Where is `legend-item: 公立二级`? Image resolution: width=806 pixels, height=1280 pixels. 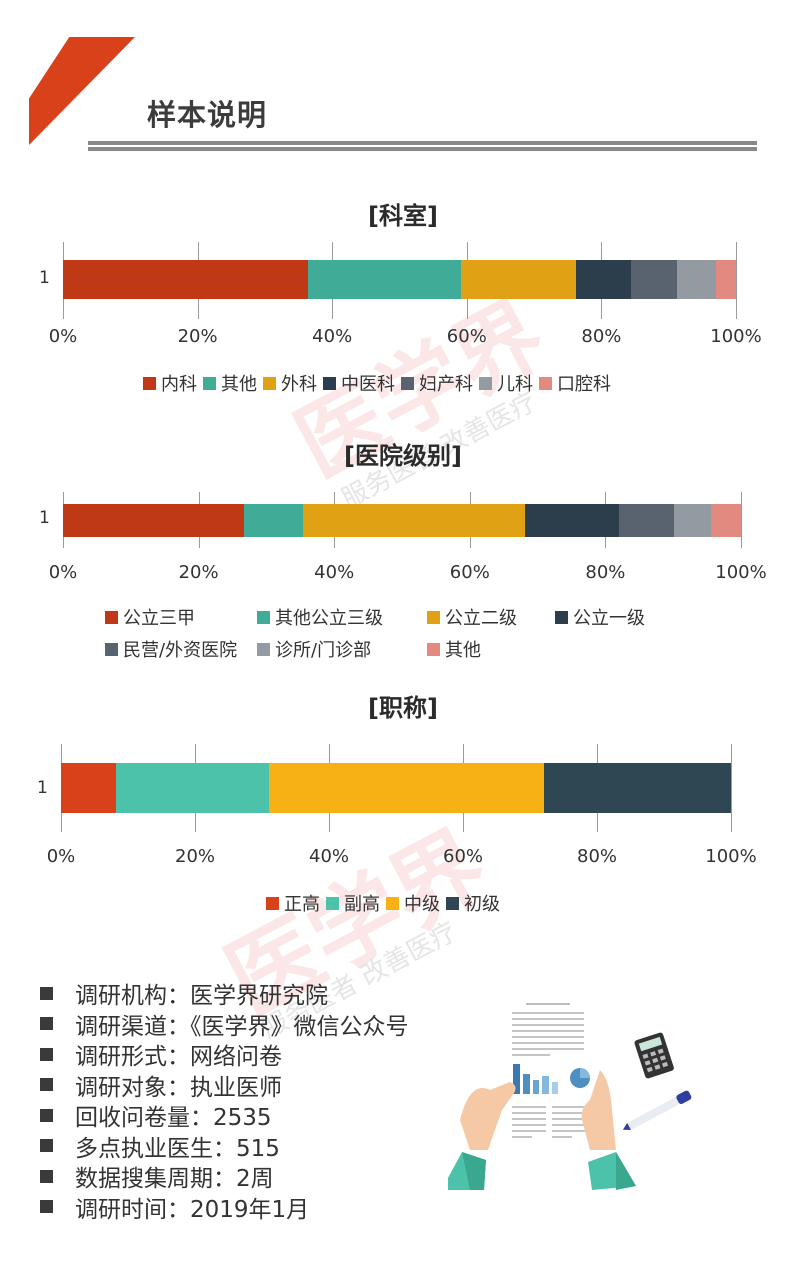 legend-item: 公立二级 is located at coordinates (472, 617).